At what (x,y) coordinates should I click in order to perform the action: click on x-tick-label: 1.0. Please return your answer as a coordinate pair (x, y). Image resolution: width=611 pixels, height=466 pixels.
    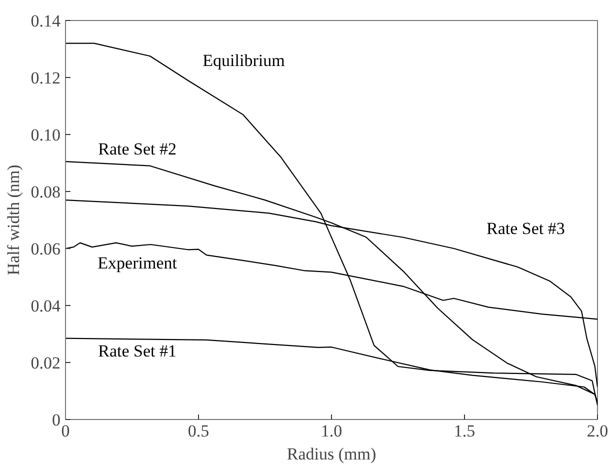
    Looking at the image, I should click on (331, 431).